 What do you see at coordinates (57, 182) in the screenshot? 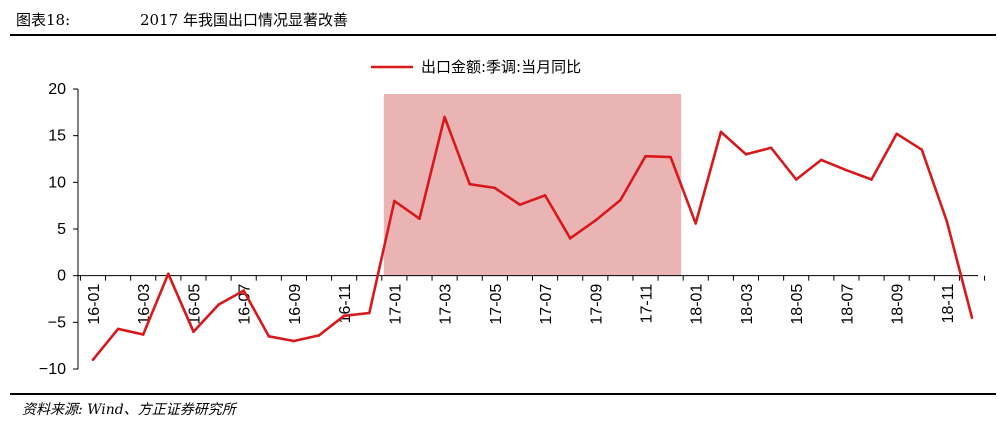
I see `y-tick-label: 10` at bounding box center [57, 182].